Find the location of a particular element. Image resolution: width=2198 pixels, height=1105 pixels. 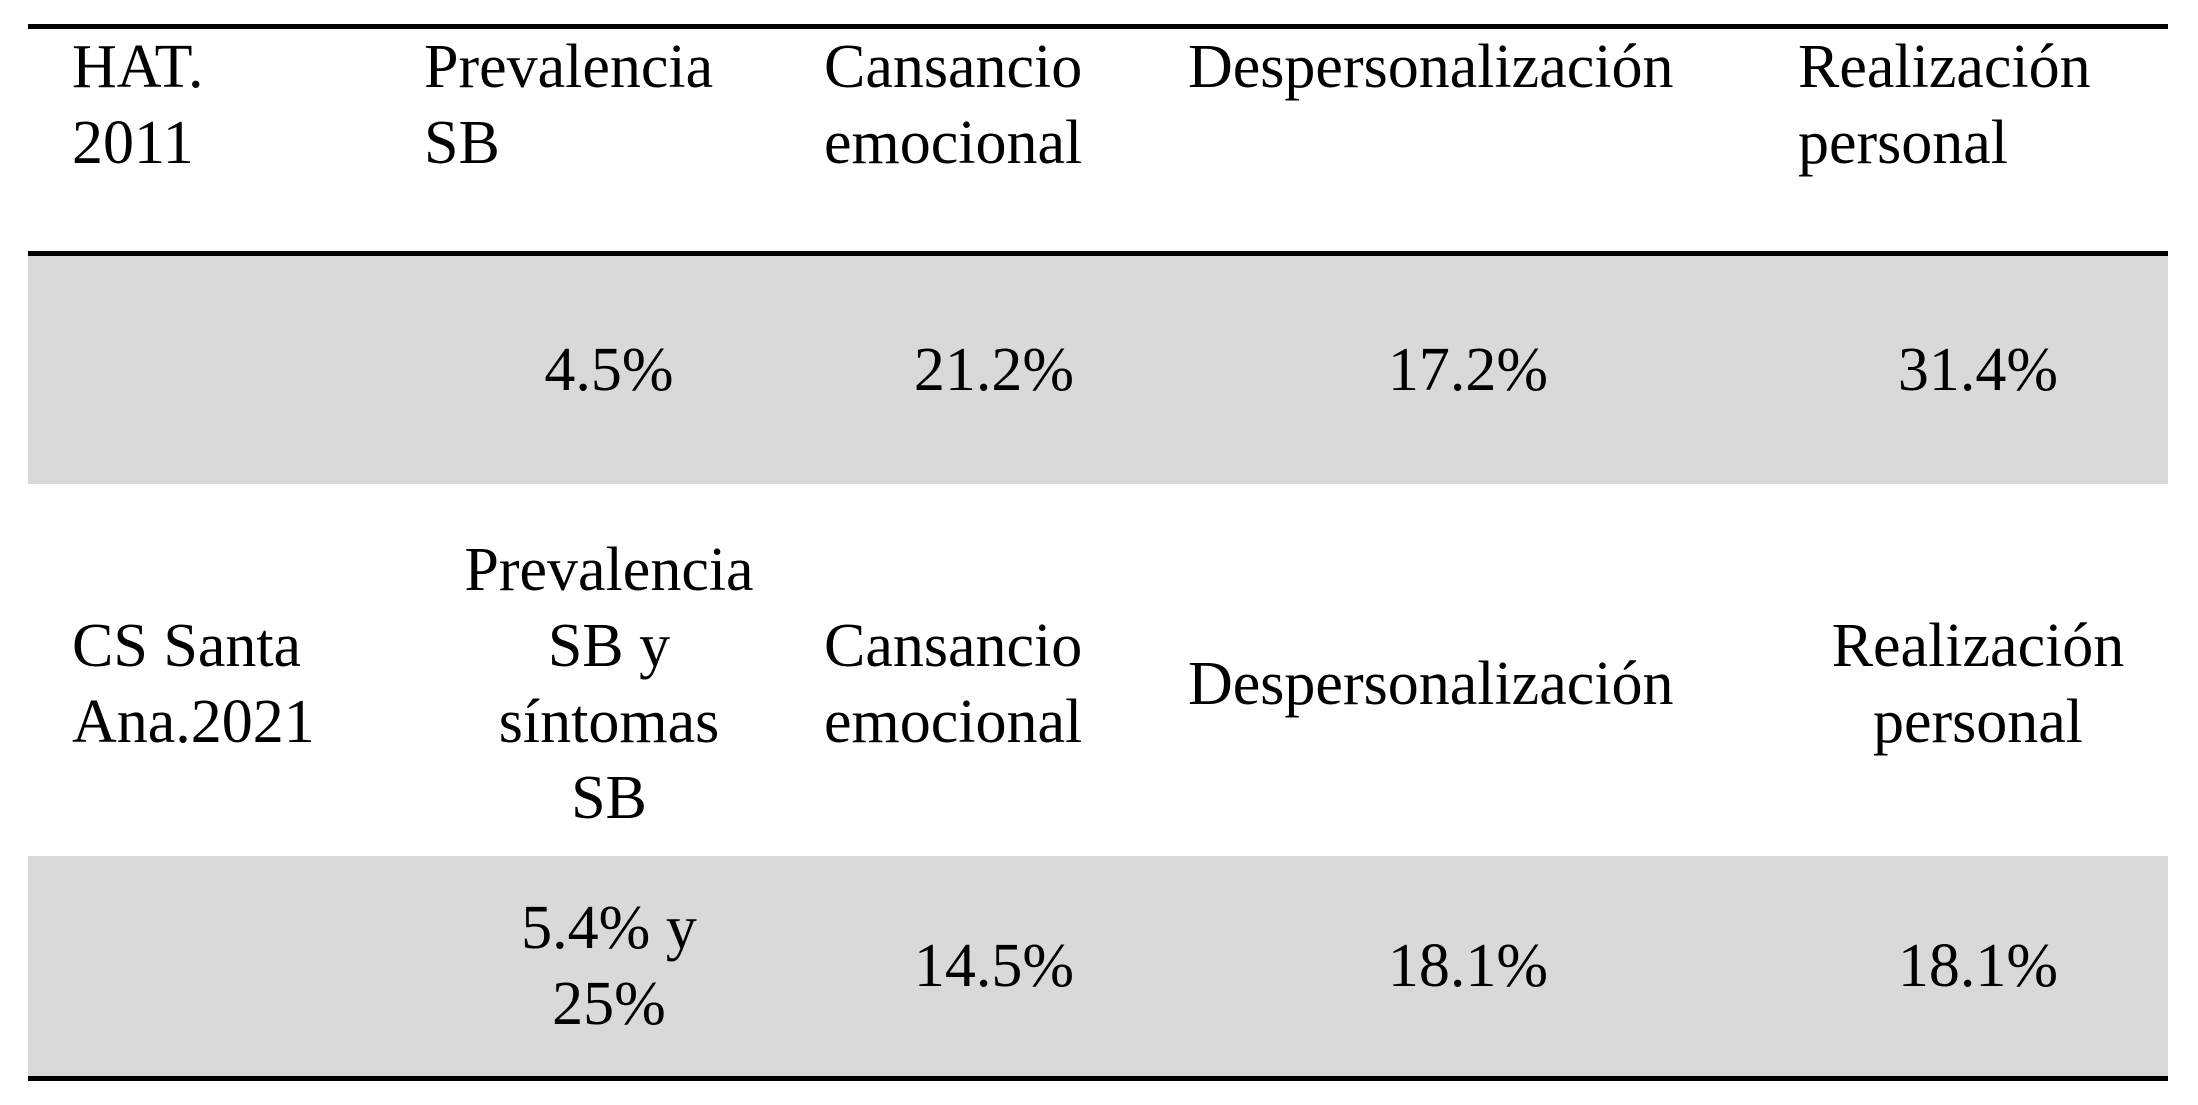

personal-accomplishment-value-cell: 31.4% is located at coordinates (1978, 370).